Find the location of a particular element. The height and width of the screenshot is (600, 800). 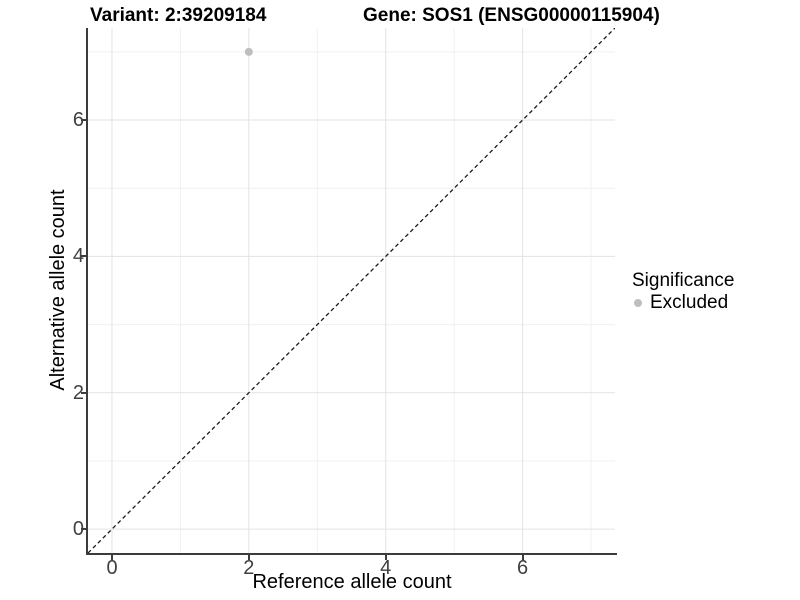

y-tick-label: 4 is located at coordinates (78, 256).